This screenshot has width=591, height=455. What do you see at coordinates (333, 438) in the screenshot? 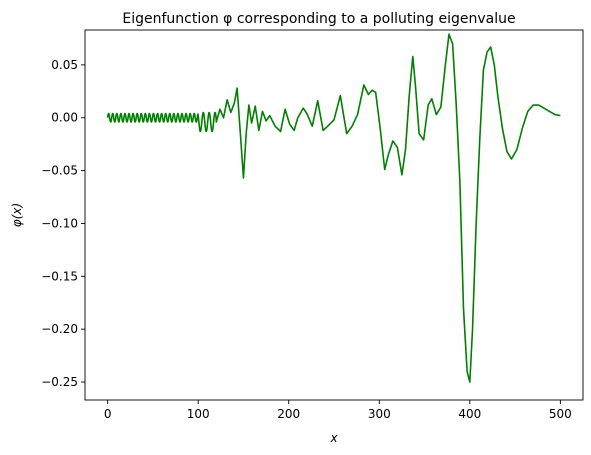
I see `x-axis-label: x` at bounding box center [333, 438].